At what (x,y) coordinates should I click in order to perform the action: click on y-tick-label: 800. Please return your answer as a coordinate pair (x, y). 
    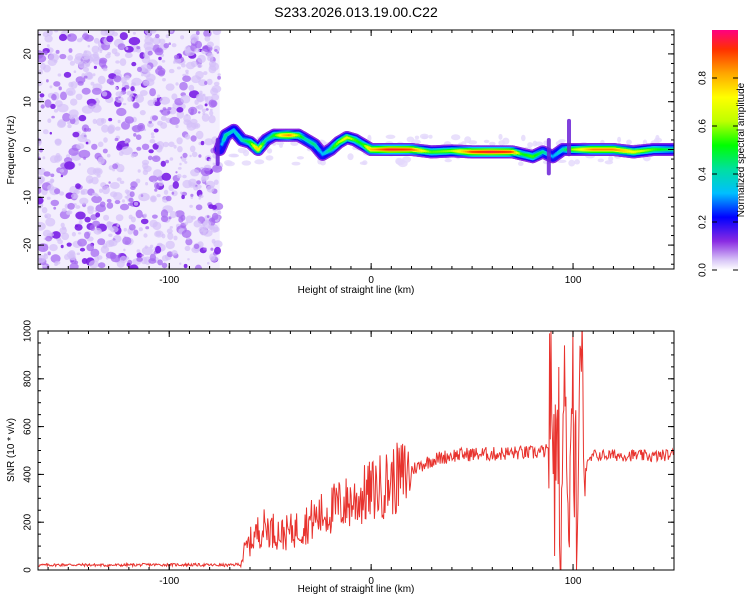
    Looking at the image, I should click on (28, 378).